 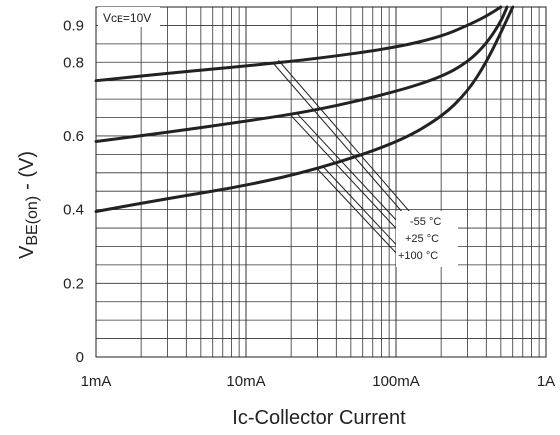 I want to click on label-plus100: +100 °C, so click(x=418, y=256).